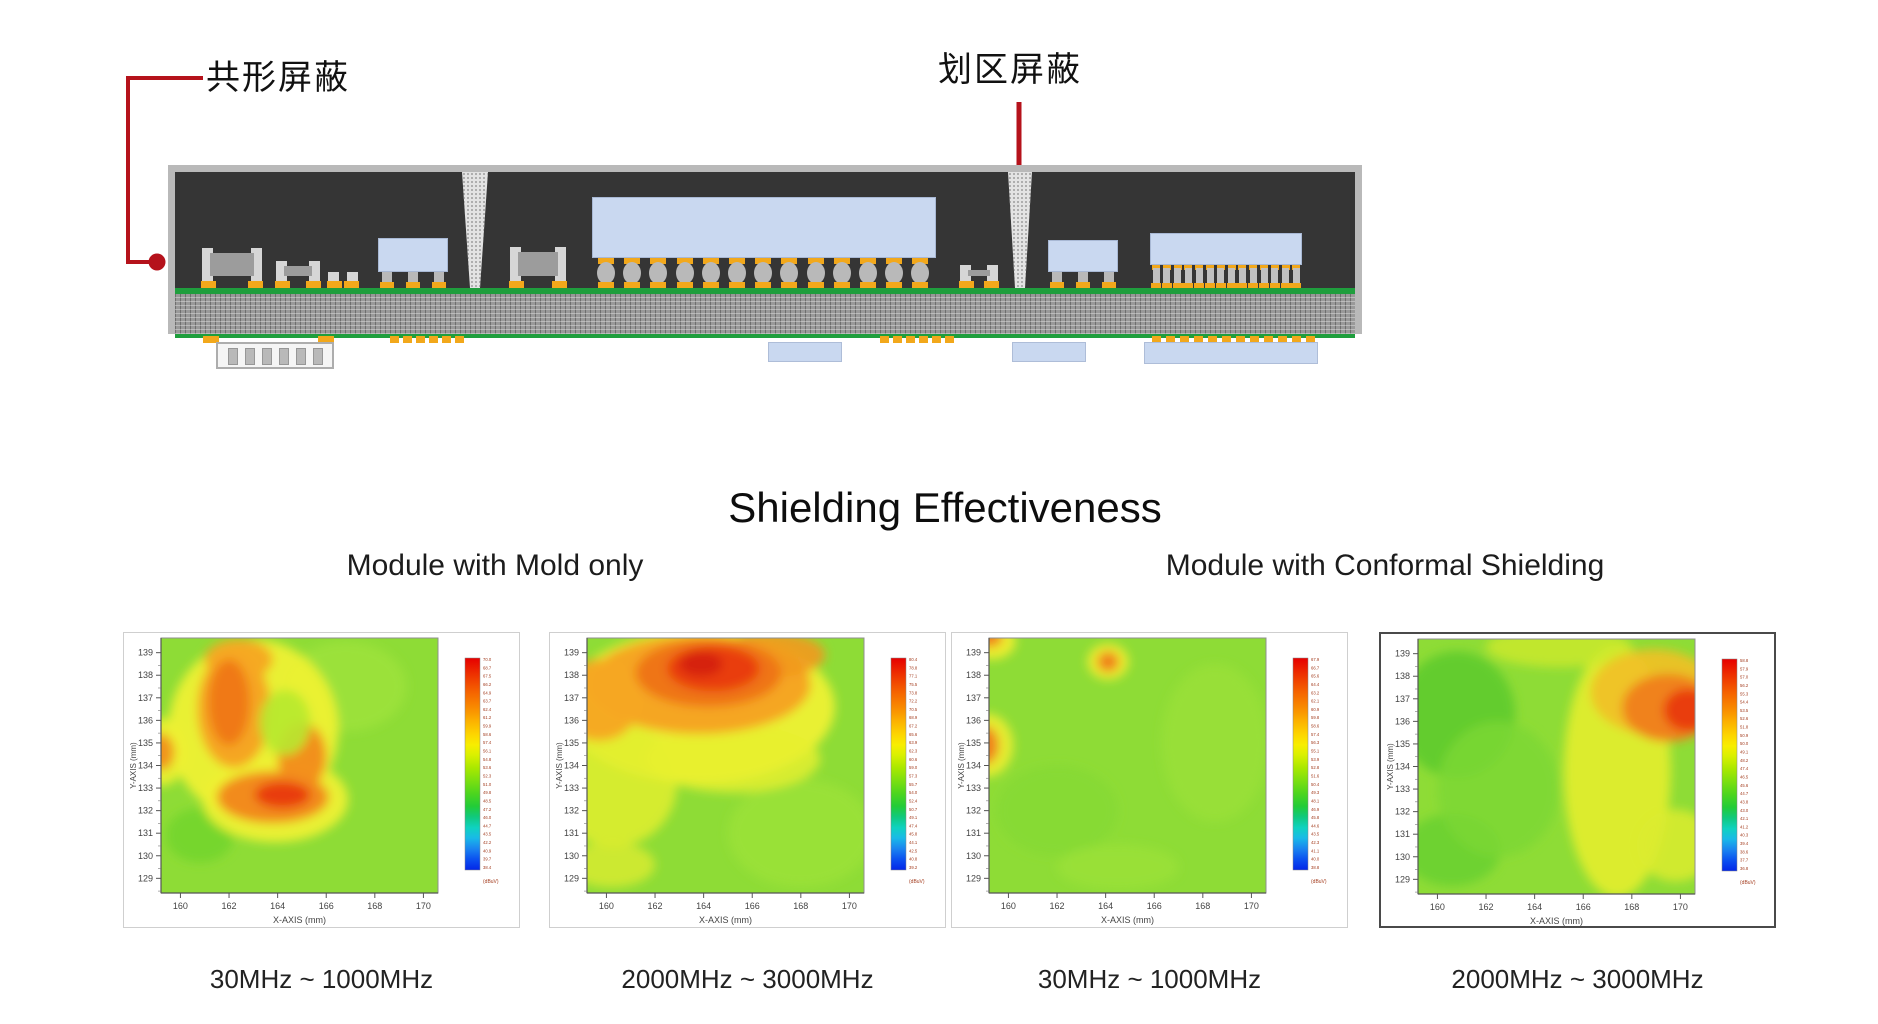 The image size is (1878, 1024). Describe the element at coordinates (913, 717) in the screenshot. I see `colorbar-tick-label: 68.9` at that location.